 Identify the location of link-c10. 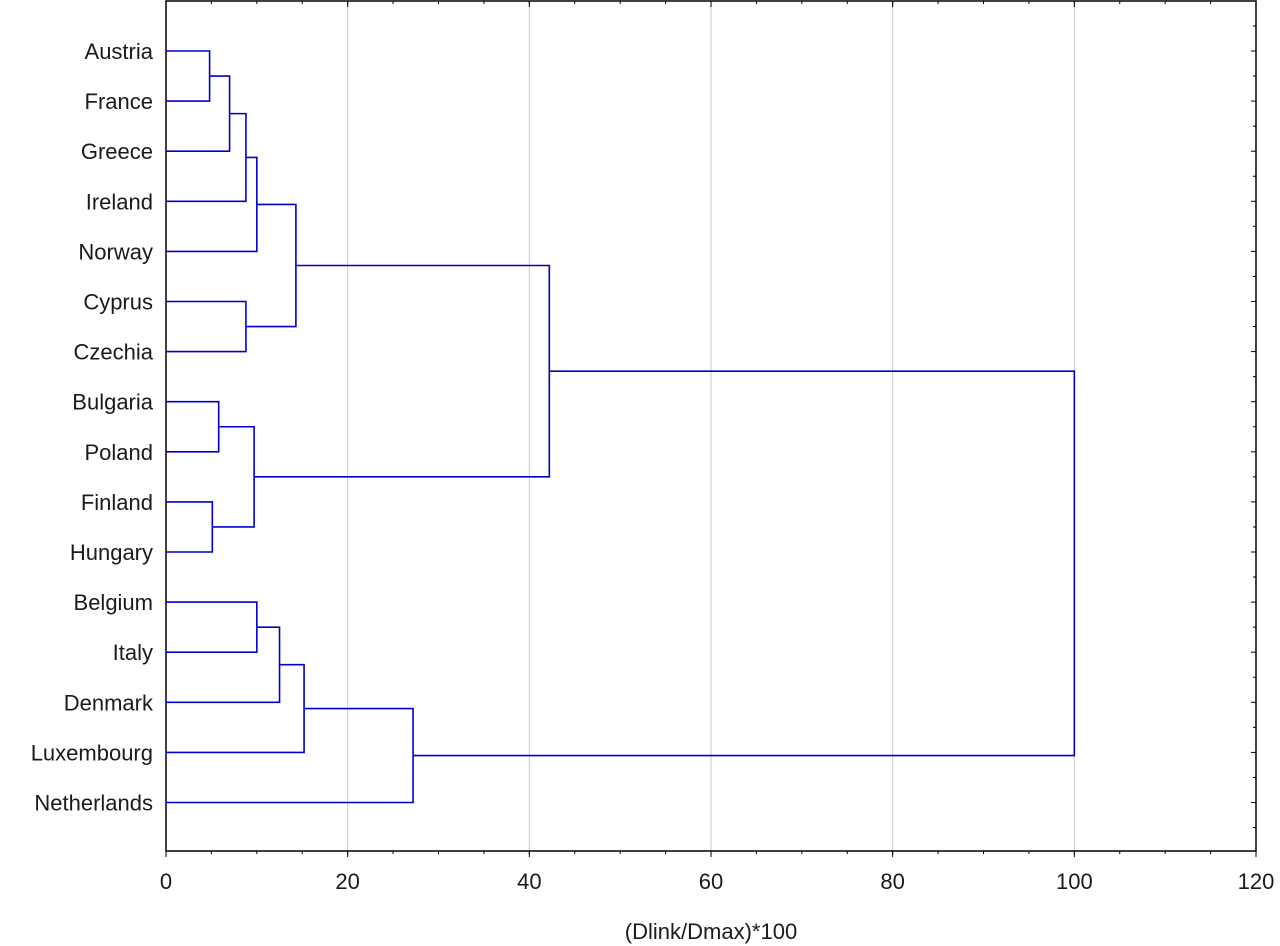
(402, 371).